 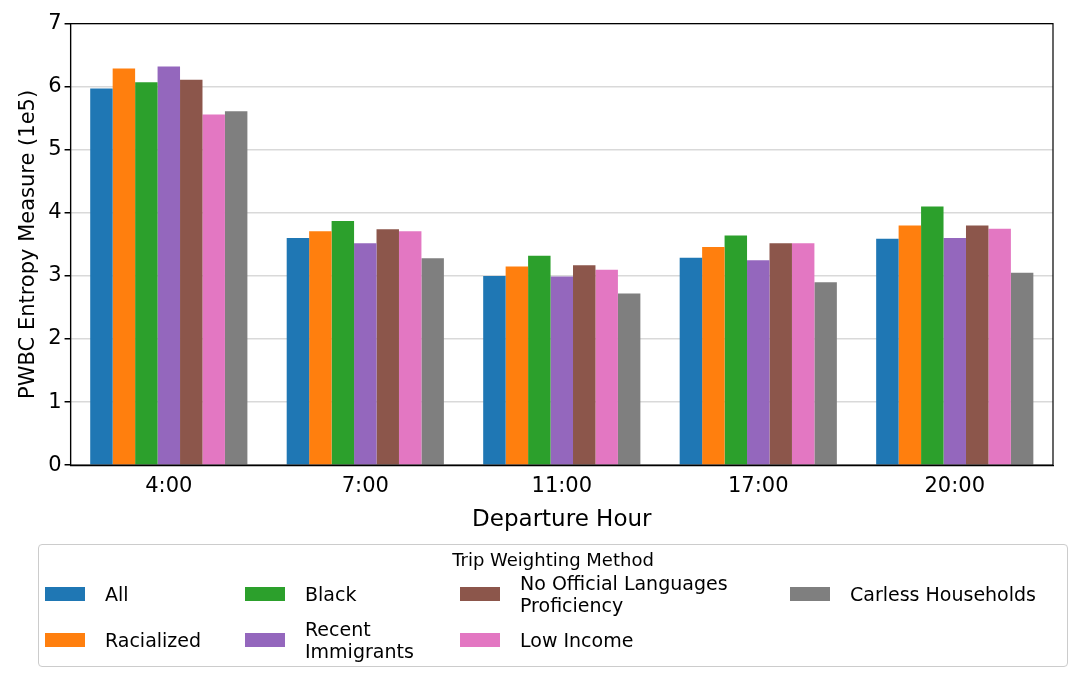 I want to click on x-axis-title: Departure Hour, so click(x=562, y=518).